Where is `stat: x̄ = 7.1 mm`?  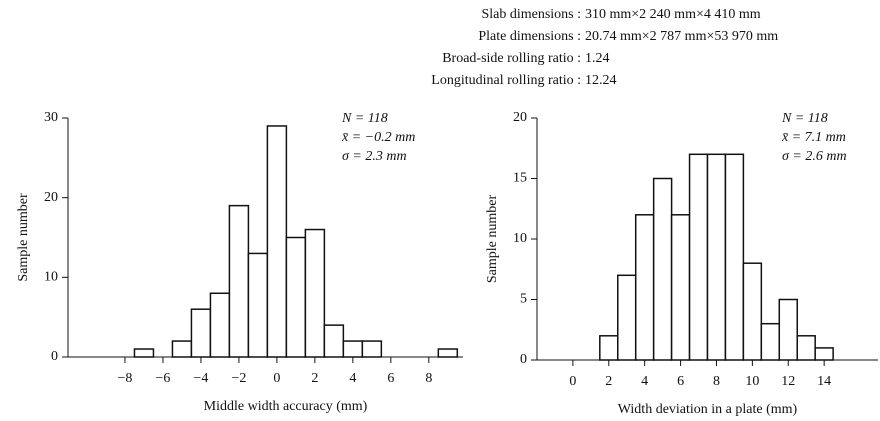
stat: x̄ = 7.1 mm is located at coordinates (813, 137).